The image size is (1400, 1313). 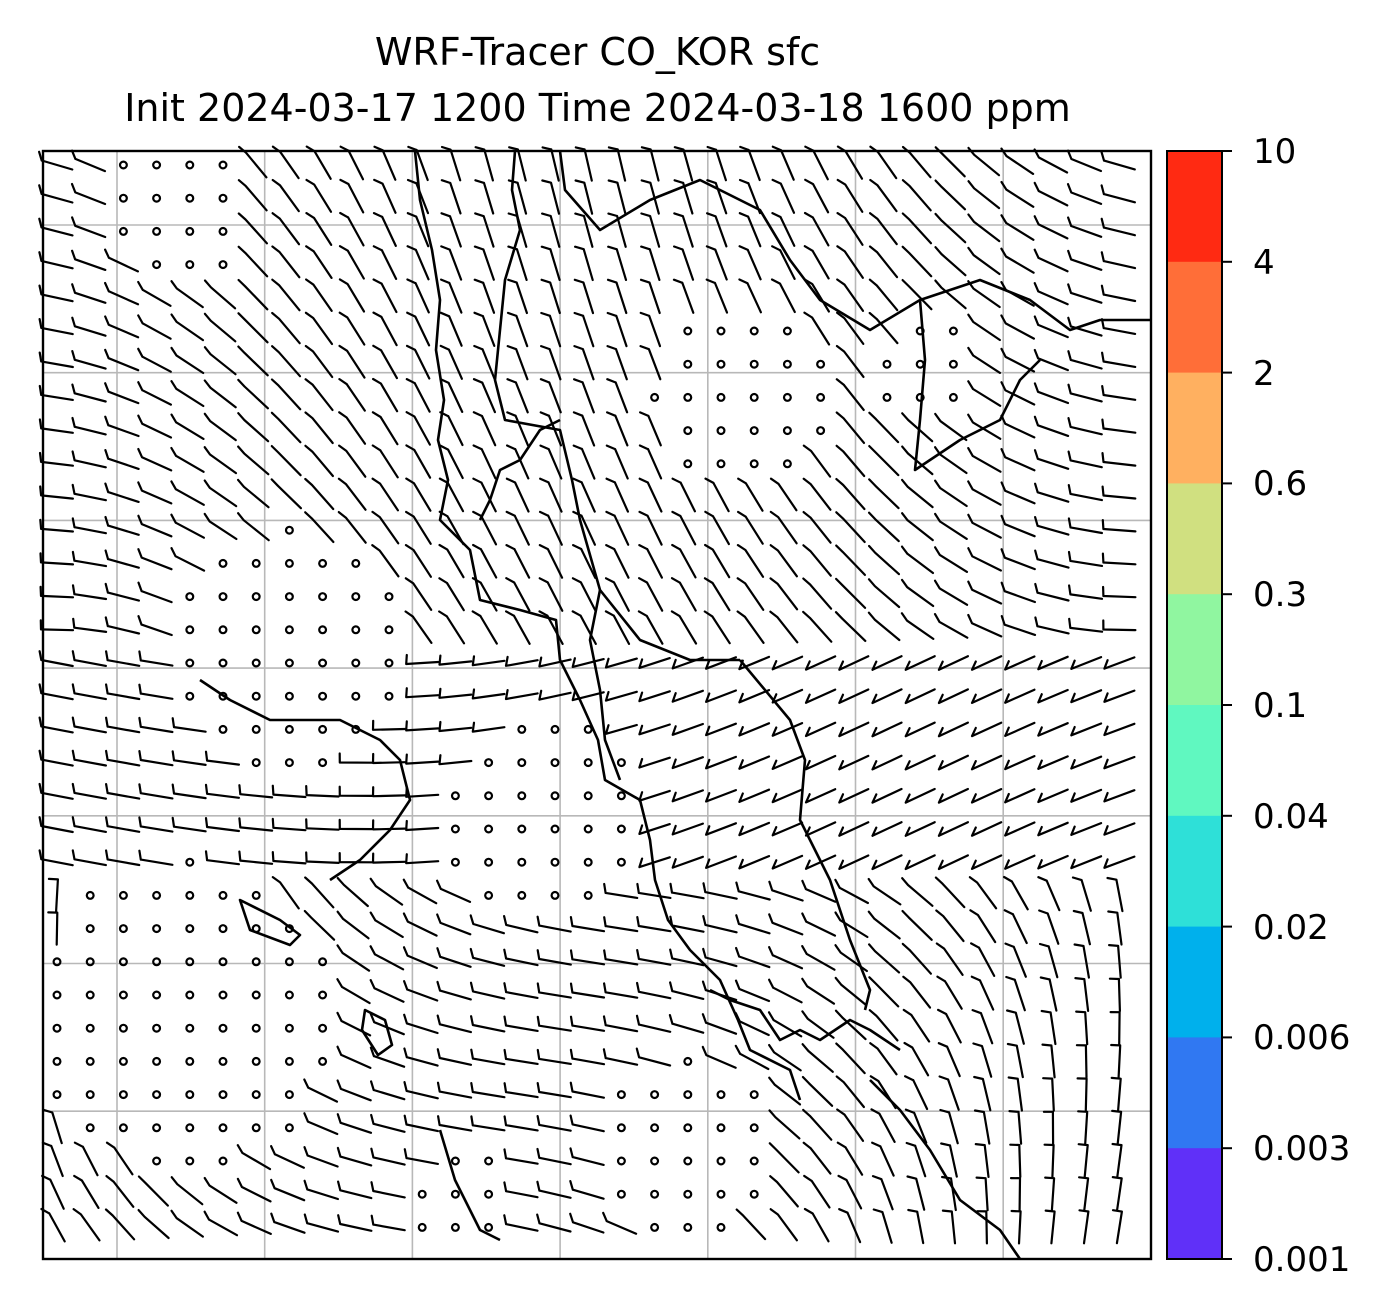 I want to click on colorbar-tick-label: 0.1, so click(x=1280, y=706).